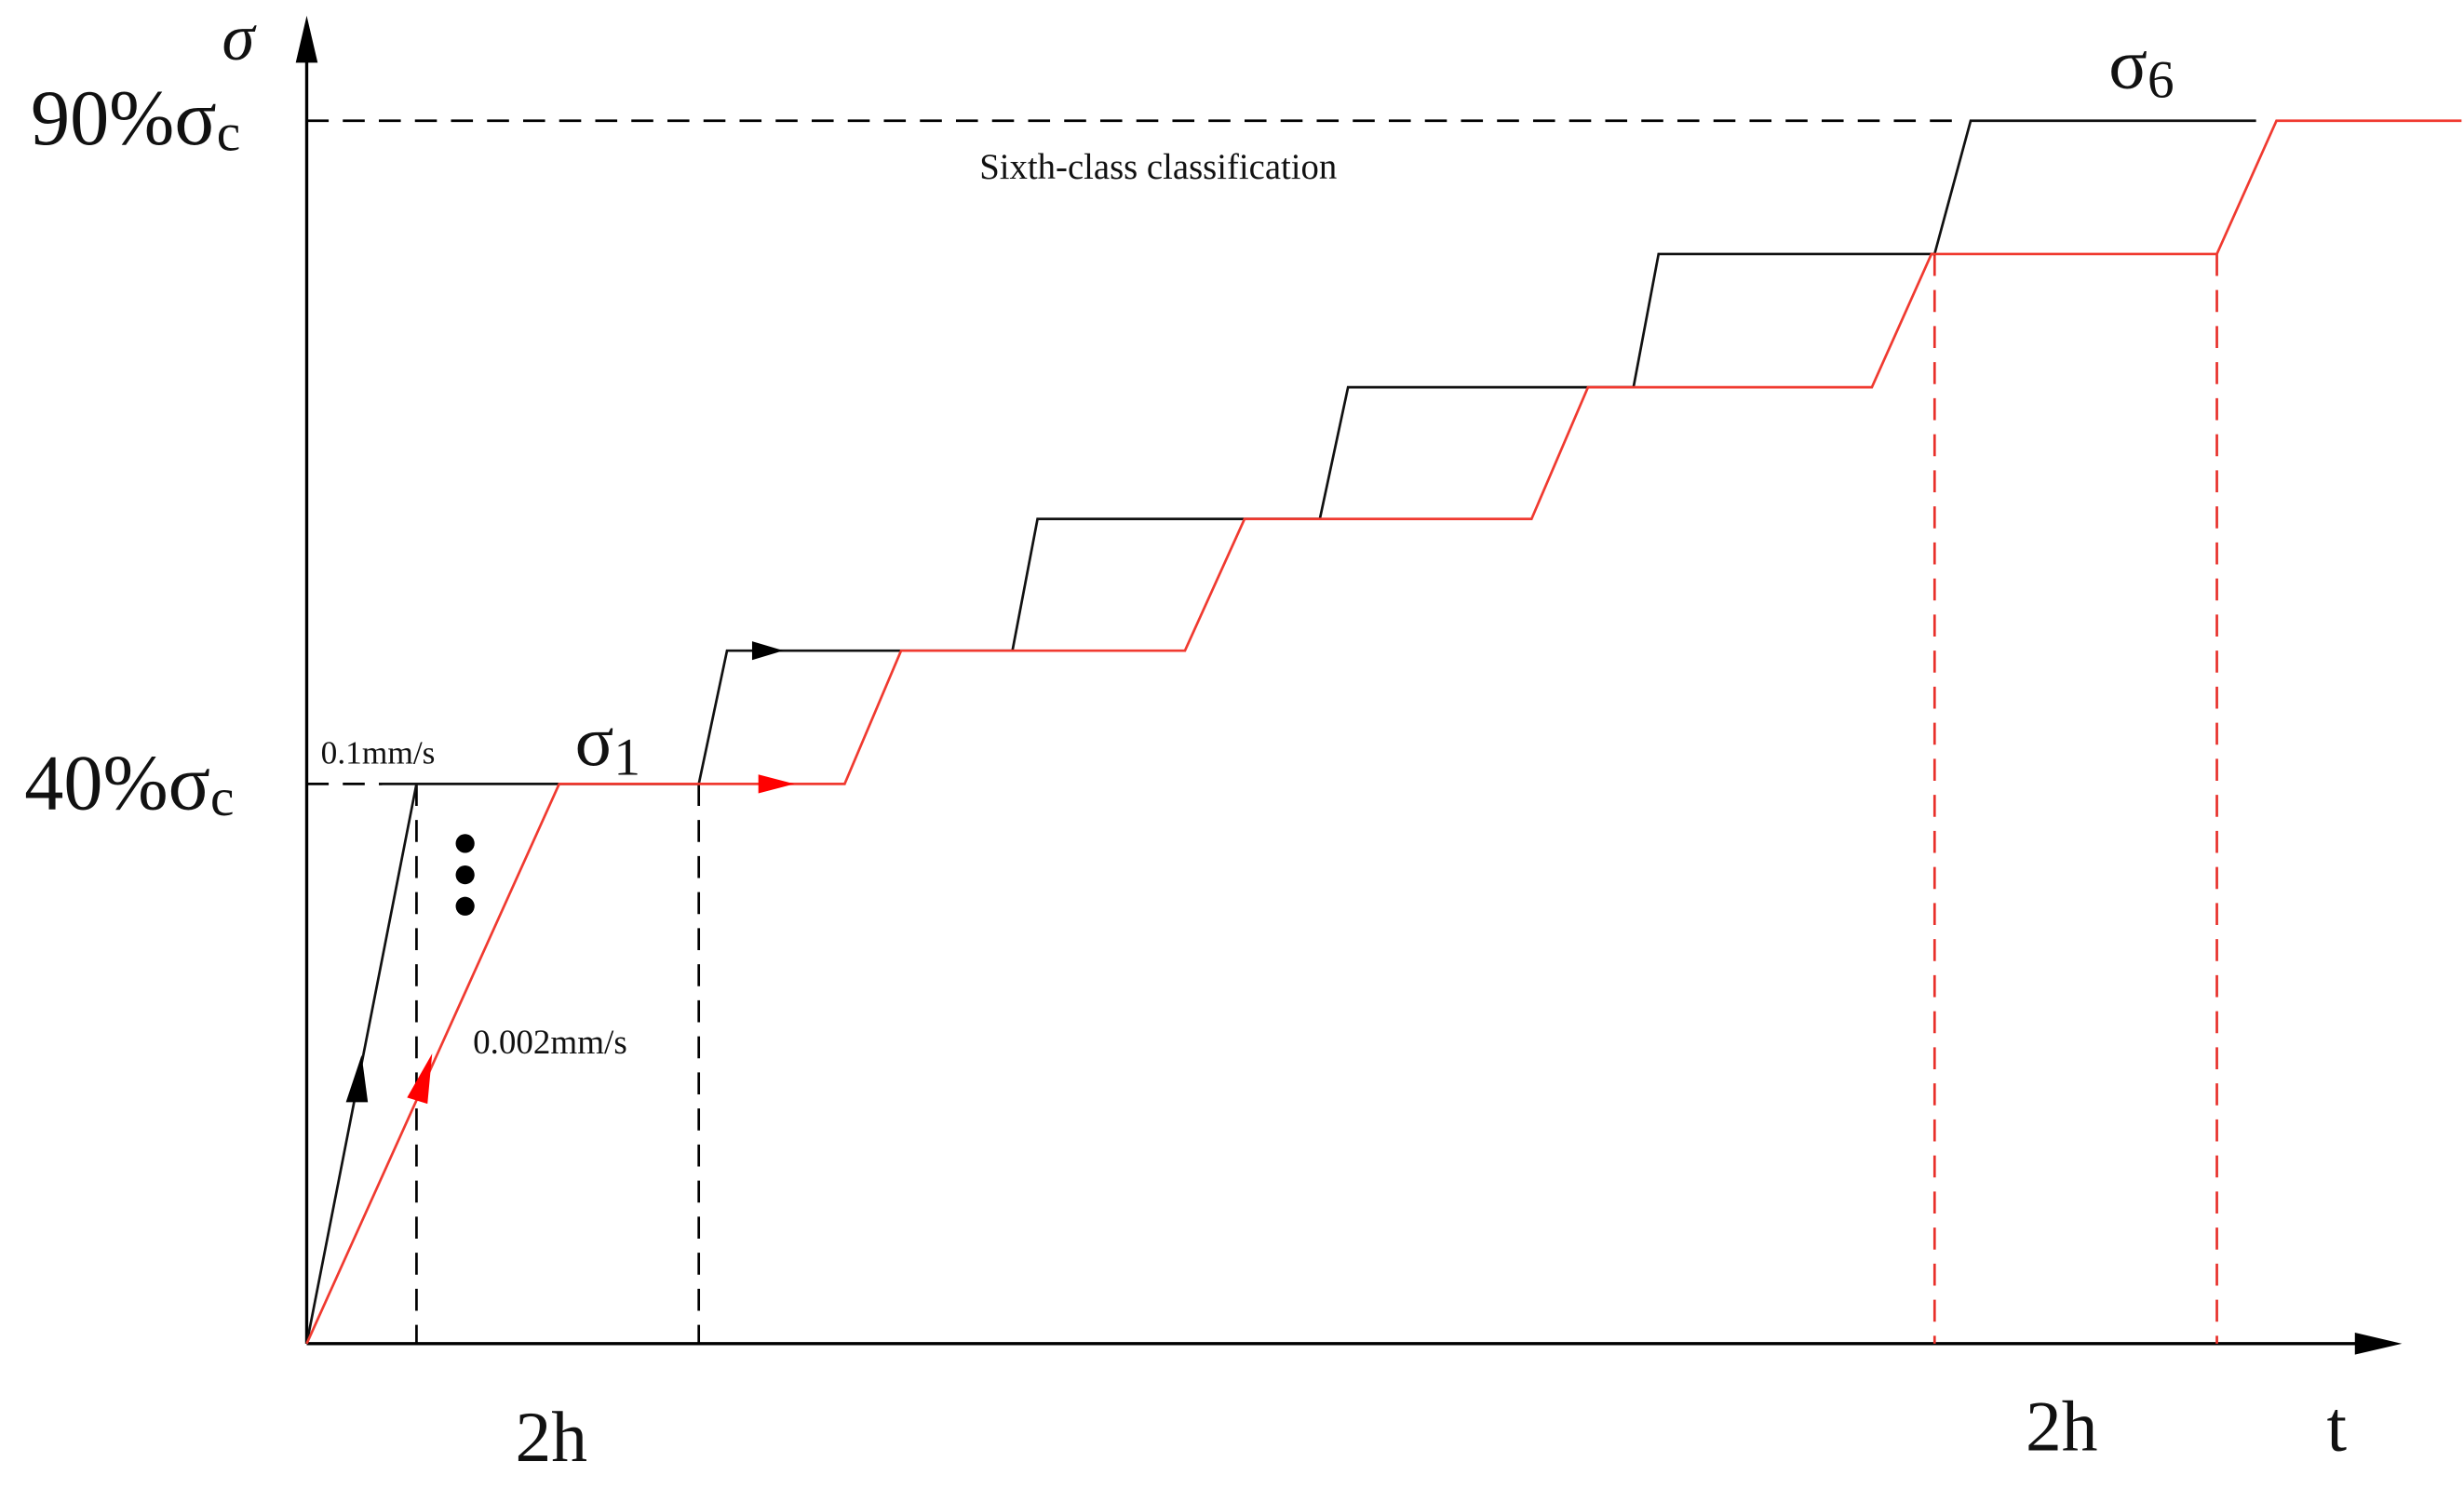 This screenshot has height=1502, width=2464. What do you see at coordinates (550, 1043) in the screenshot?
I see `annotation: 0.002mm/s` at bounding box center [550, 1043].